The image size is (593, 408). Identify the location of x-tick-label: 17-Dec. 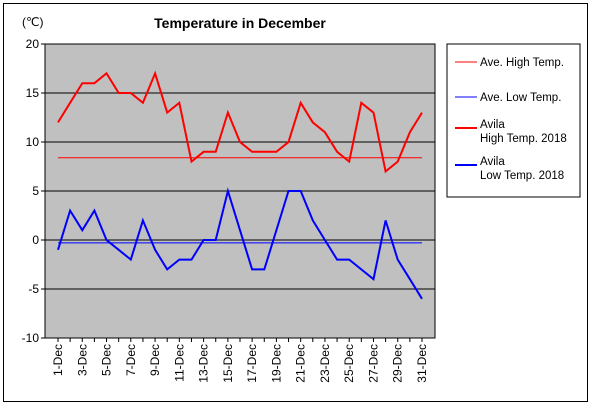
(252, 363).